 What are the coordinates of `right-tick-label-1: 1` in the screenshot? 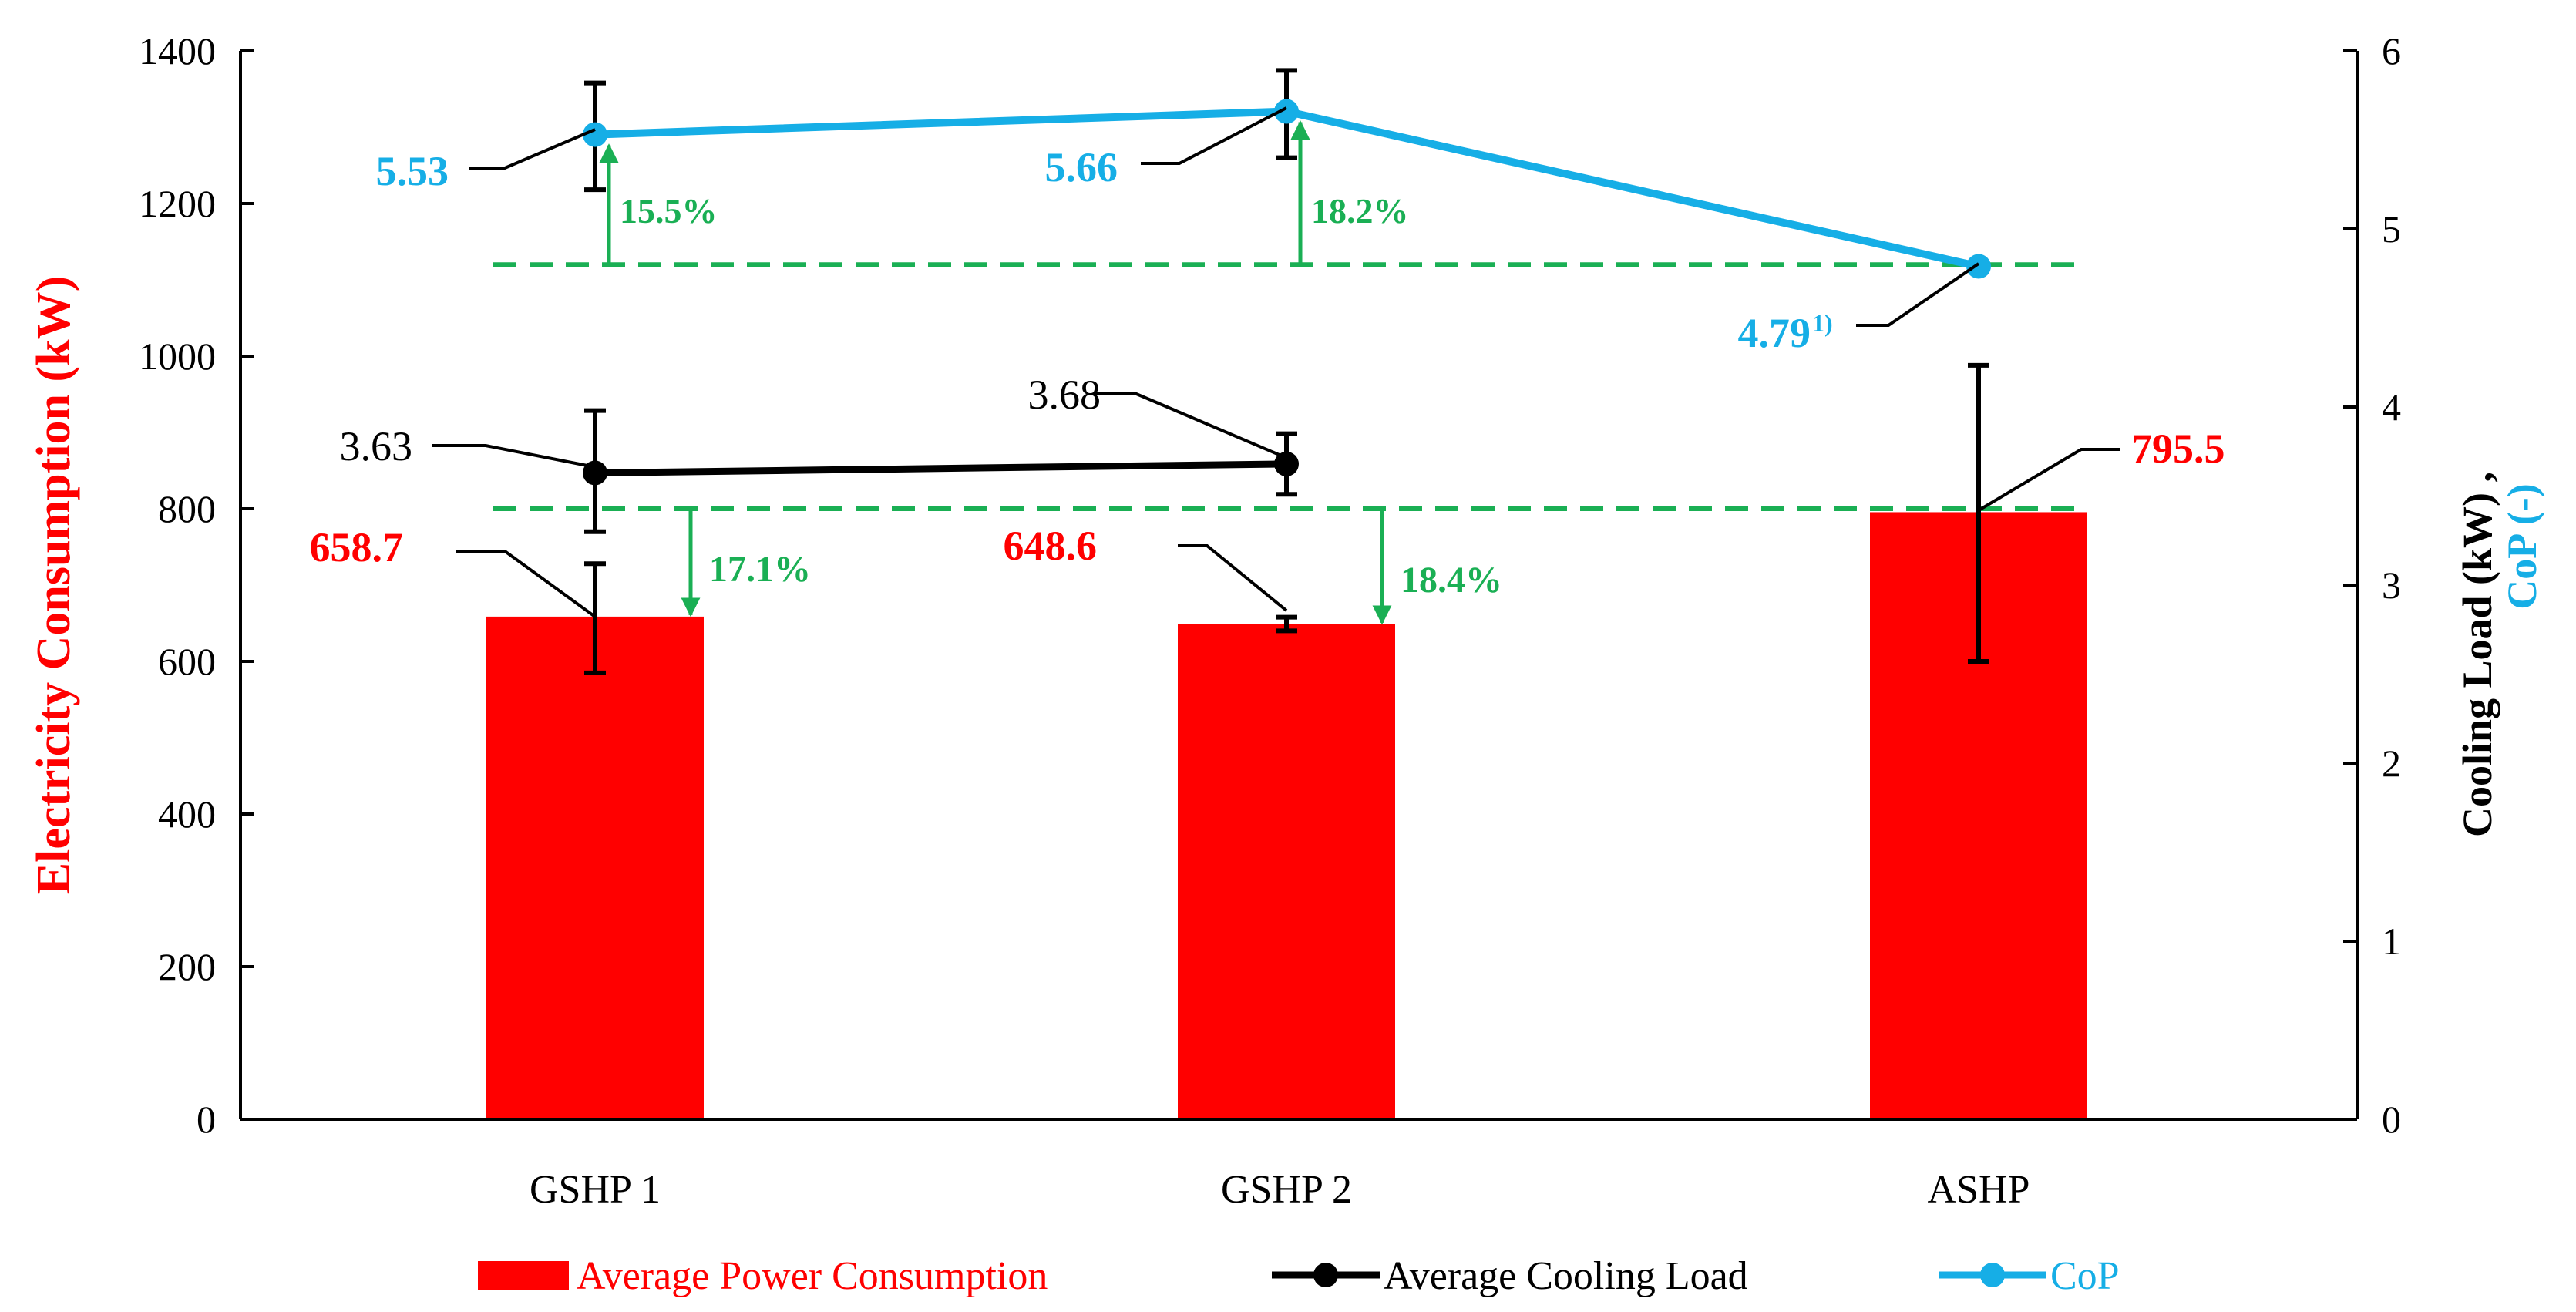 It's located at (2391, 942).